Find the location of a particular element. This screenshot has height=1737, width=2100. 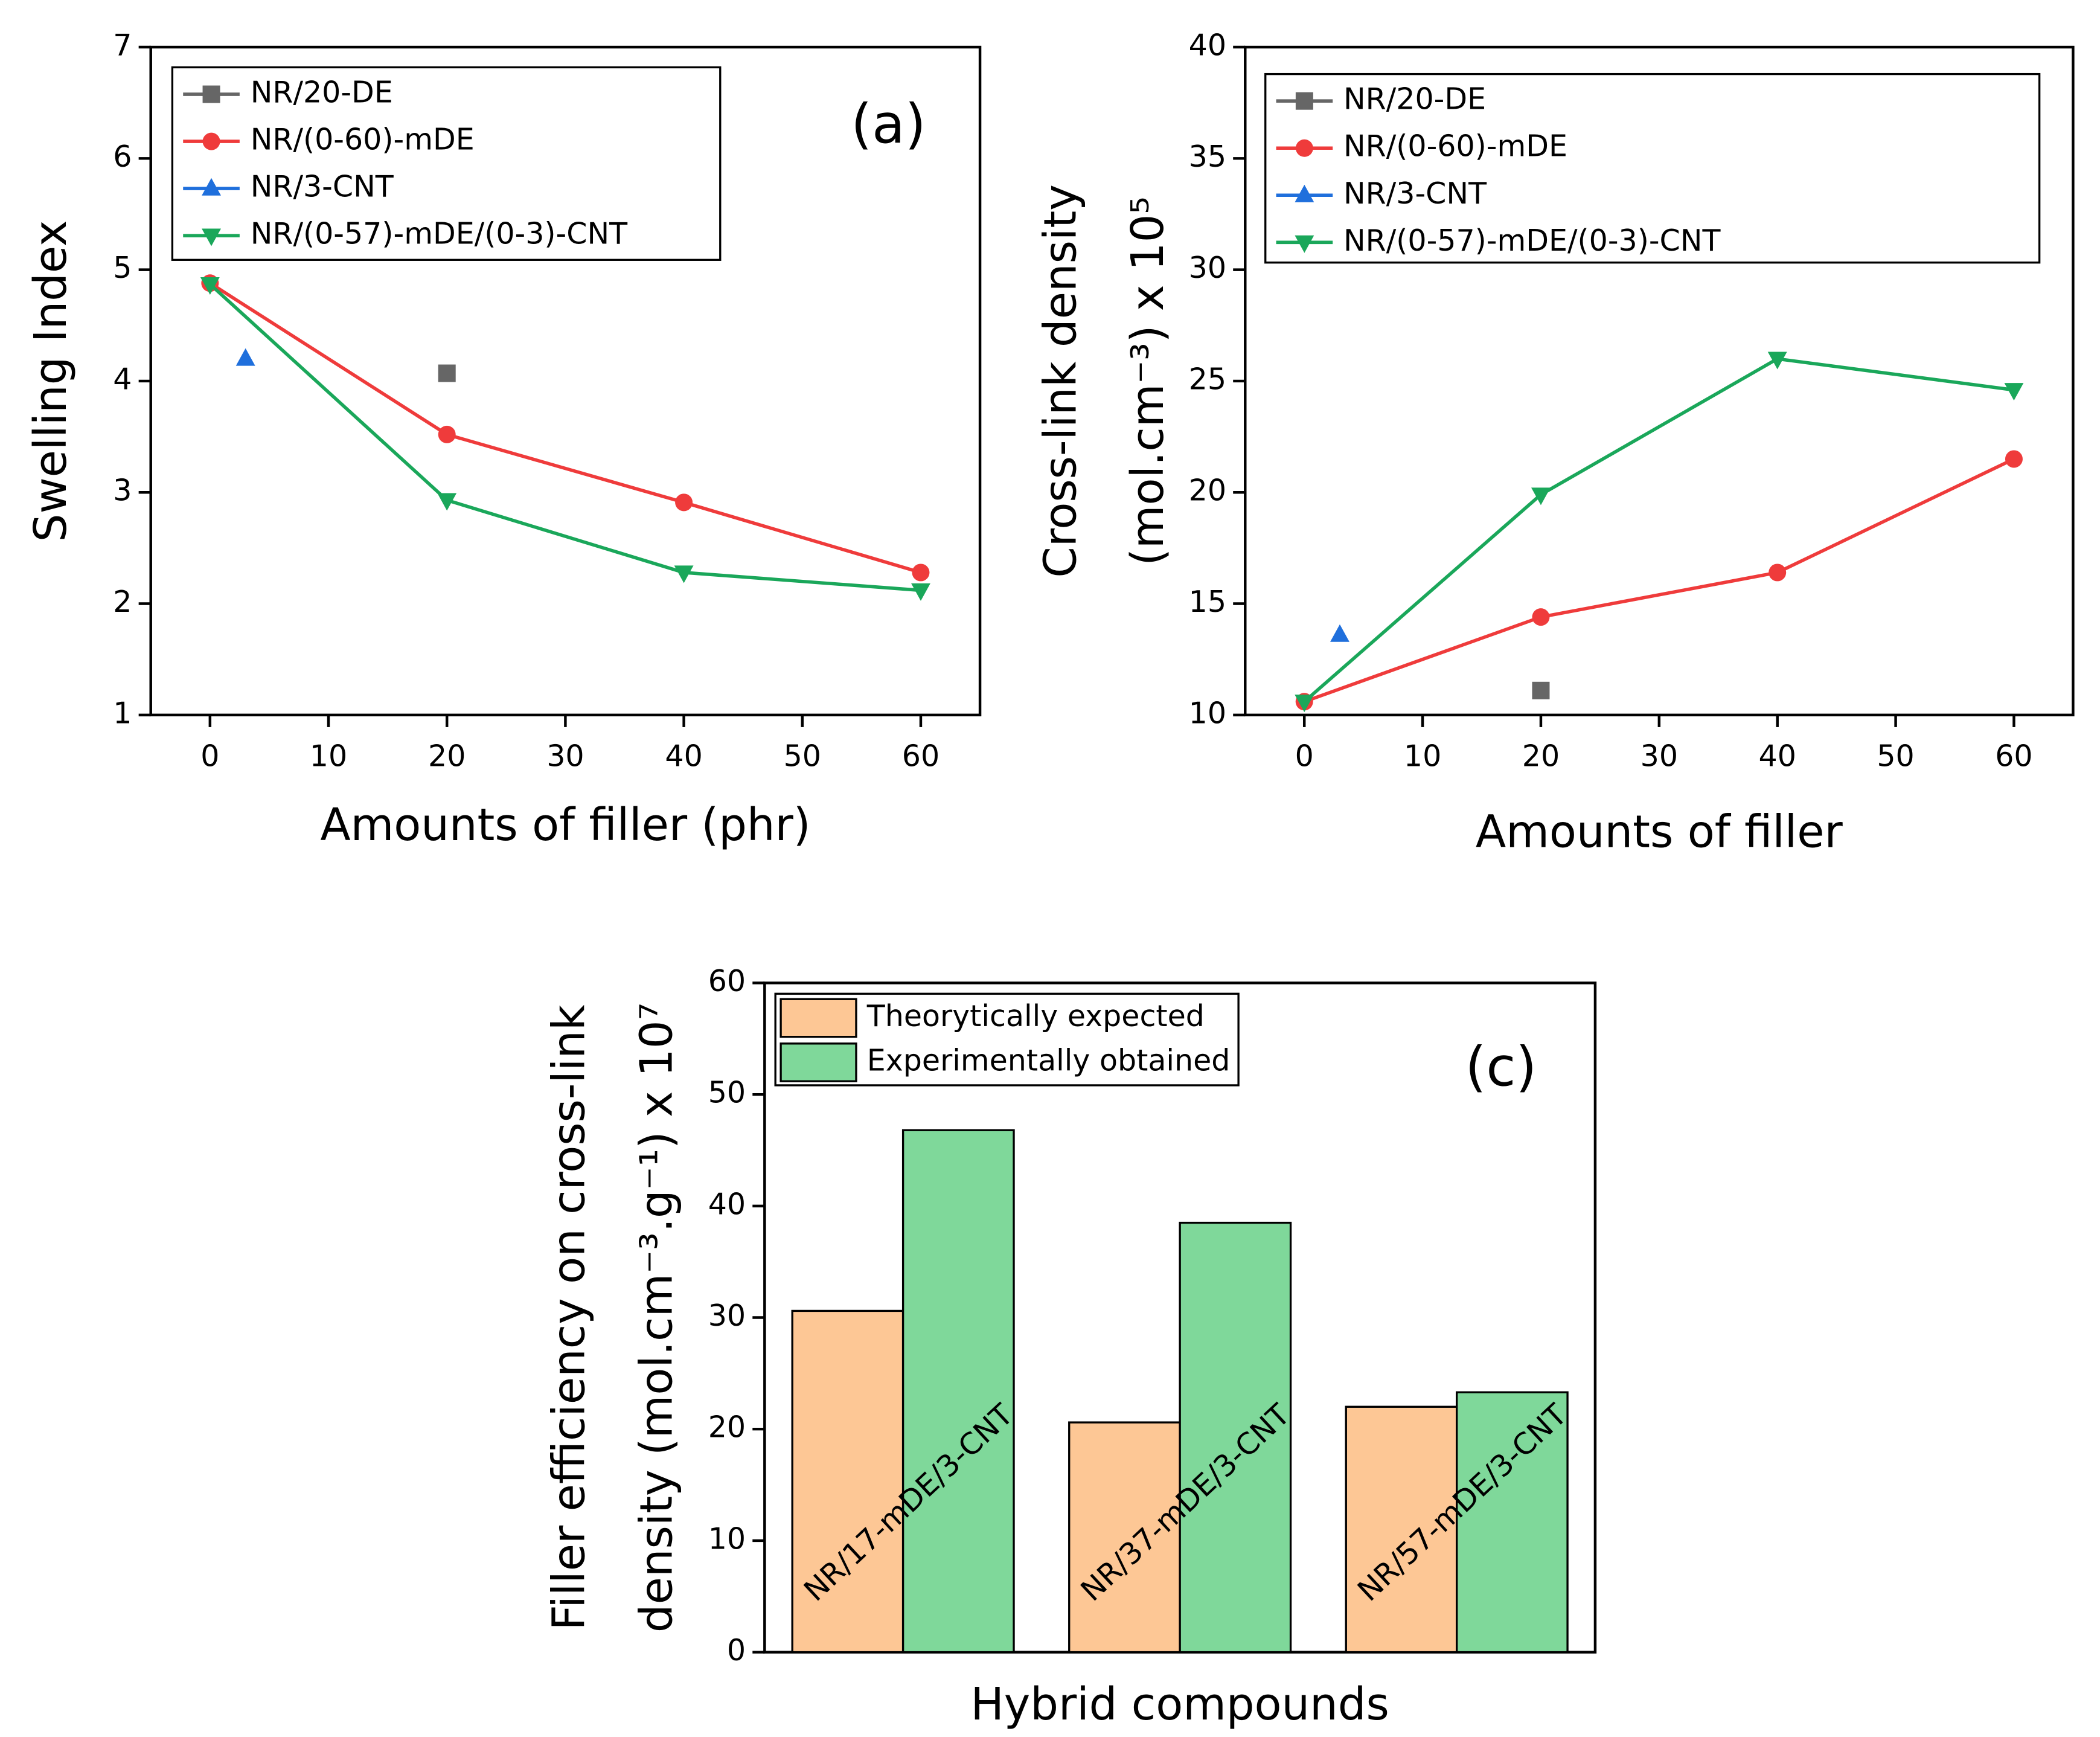

legend-label: Experimentally obtained is located at coordinates (1049, 1060).